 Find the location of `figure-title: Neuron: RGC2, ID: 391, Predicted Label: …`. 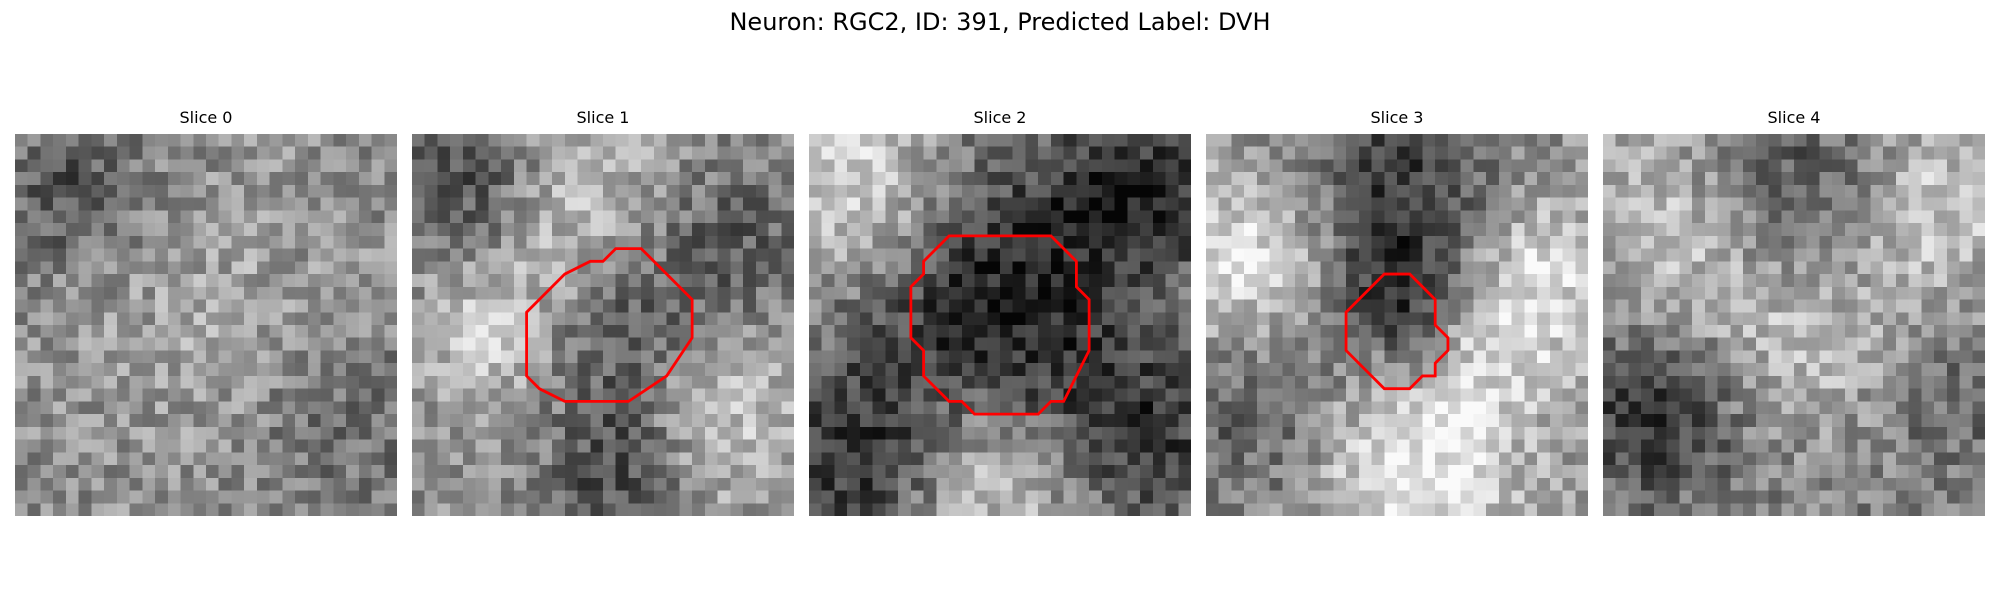

figure-title: Neuron: RGC2, ID: 391, Predicted Label: … is located at coordinates (1000, 22).